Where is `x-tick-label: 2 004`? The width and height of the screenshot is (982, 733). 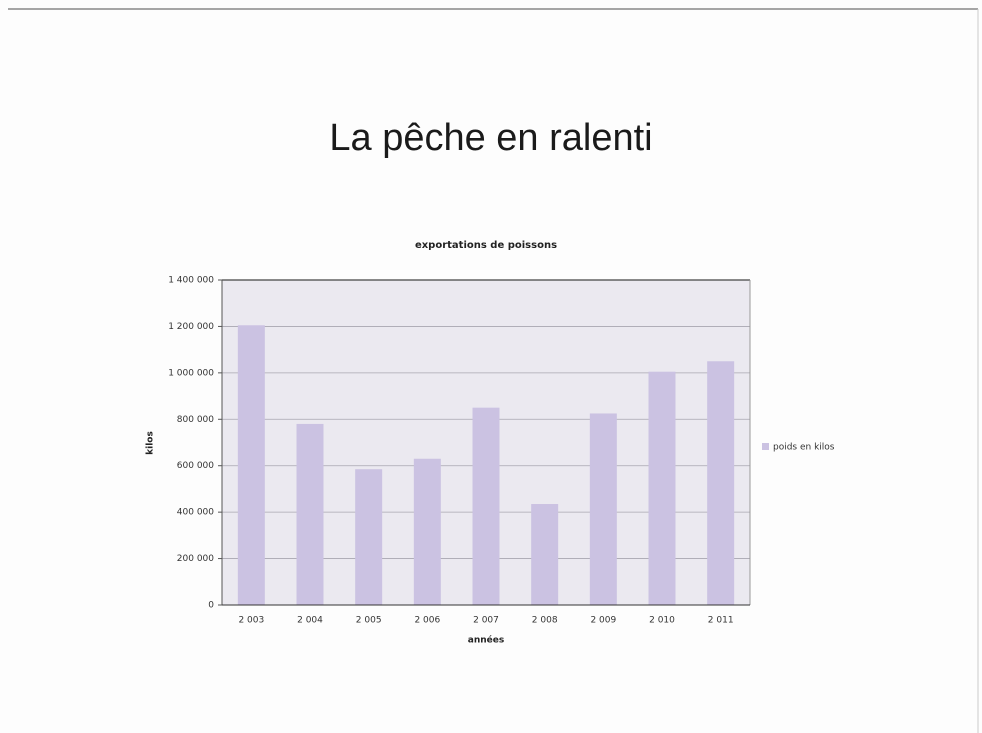
x-tick-label: 2 004 is located at coordinates (310, 621).